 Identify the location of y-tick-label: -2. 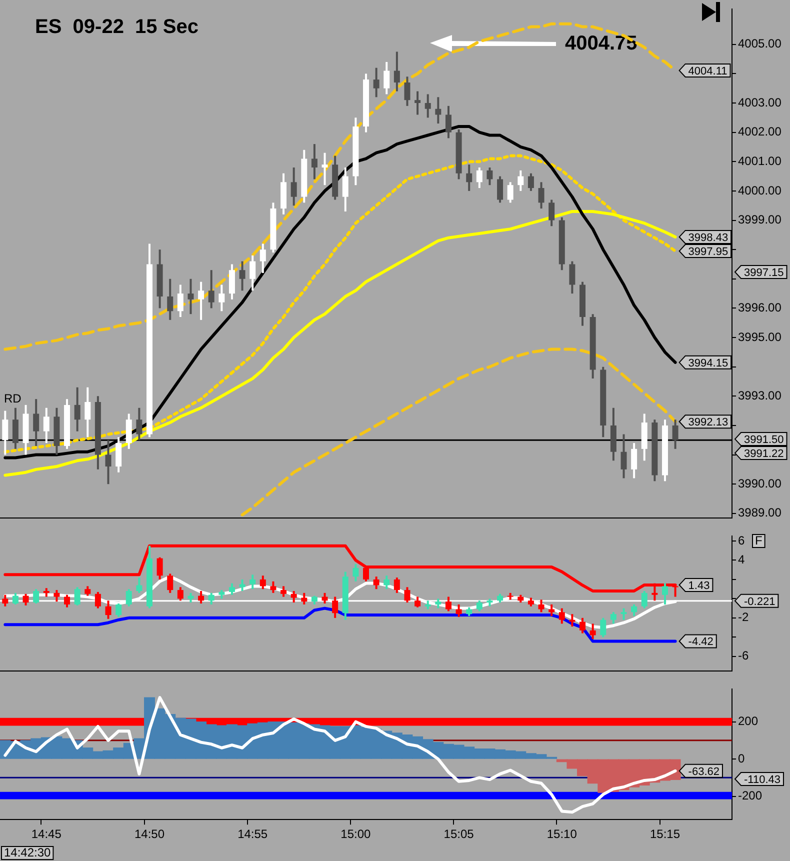
(743, 617).